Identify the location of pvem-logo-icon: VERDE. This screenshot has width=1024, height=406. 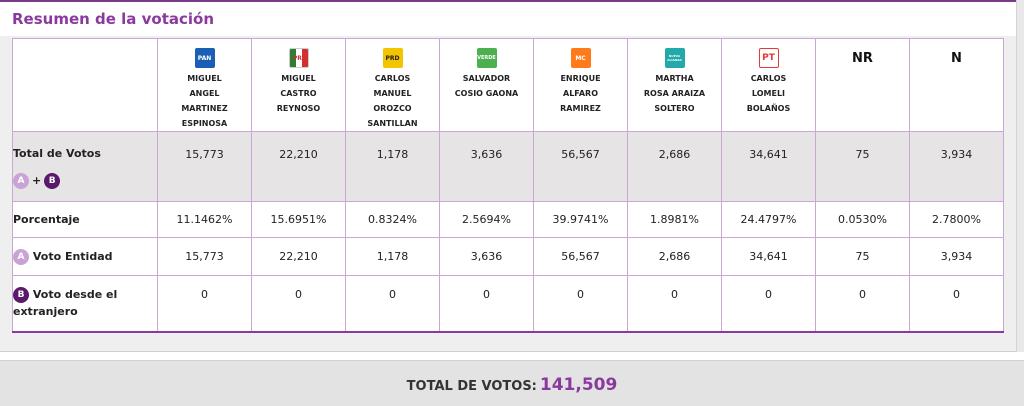
(486, 58).